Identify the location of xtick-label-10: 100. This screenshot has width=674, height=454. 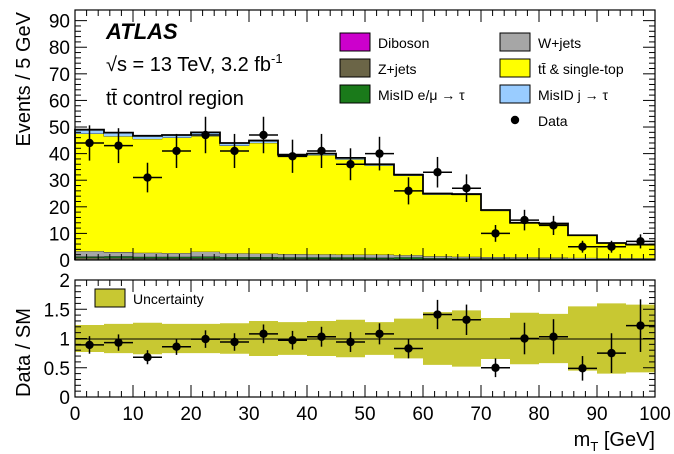
(655, 414).